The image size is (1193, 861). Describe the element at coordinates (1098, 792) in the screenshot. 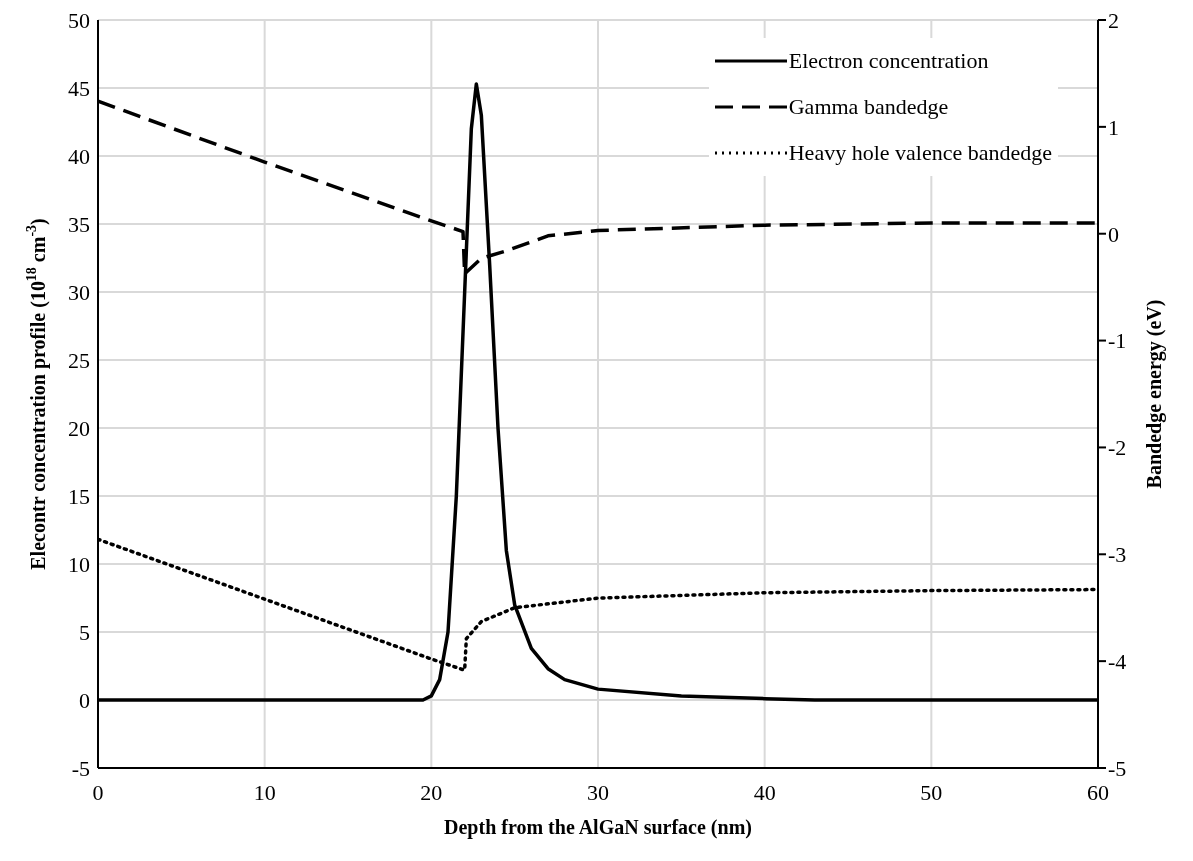

I see `x-tick-label: 60` at that location.